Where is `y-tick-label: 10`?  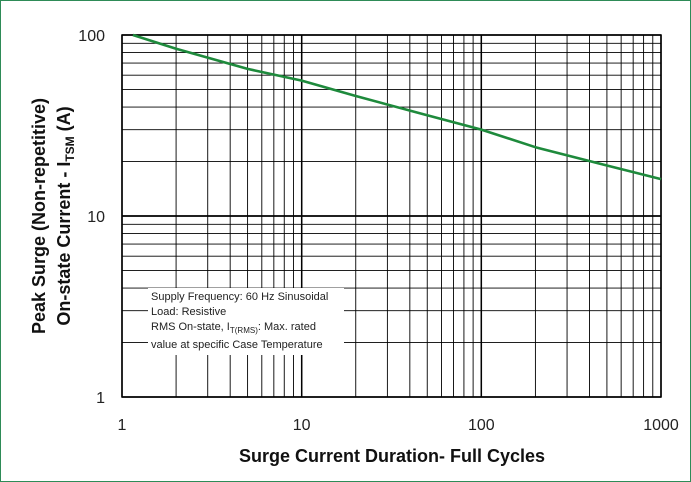
y-tick-label: 10 is located at coordinates (96, 217).